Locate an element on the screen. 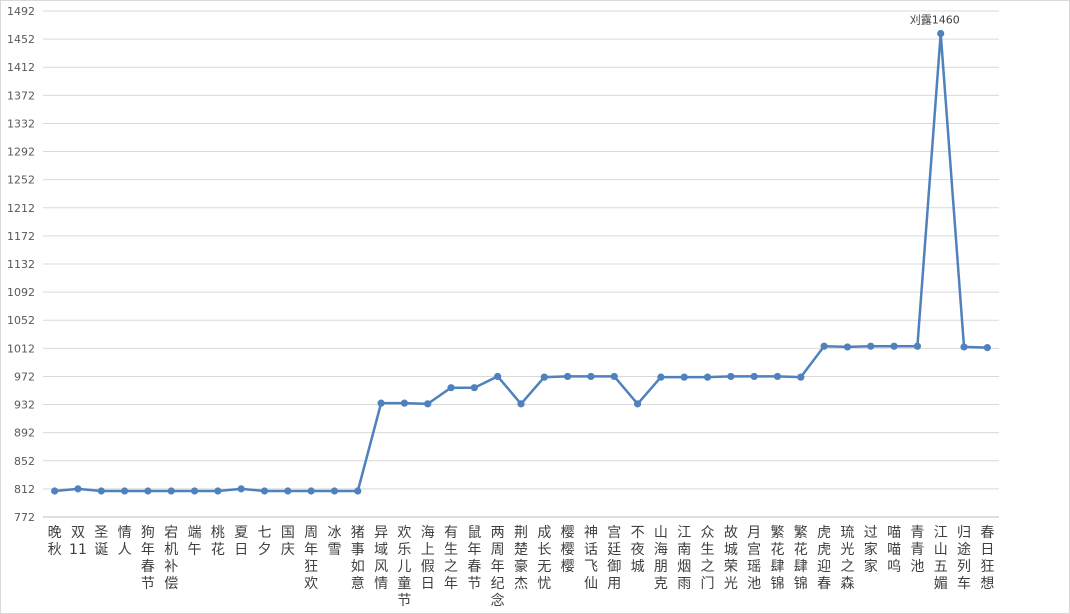 The image size is (1070, 614). x-tick-label: 归途列车 is located at coordinates (964, 558).